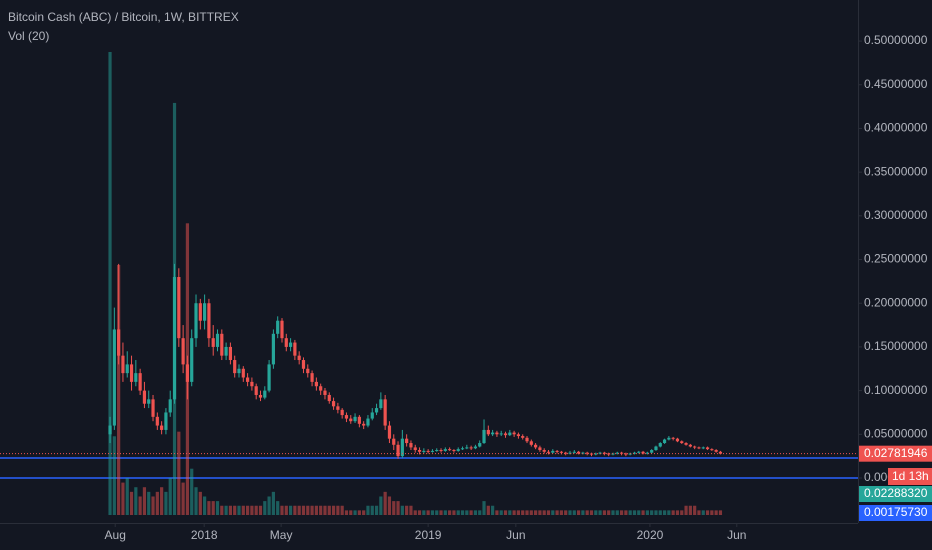 This screenshot has height=550, width=932. I want to click on countdown-label: 1d 13h, so click(910, 476).